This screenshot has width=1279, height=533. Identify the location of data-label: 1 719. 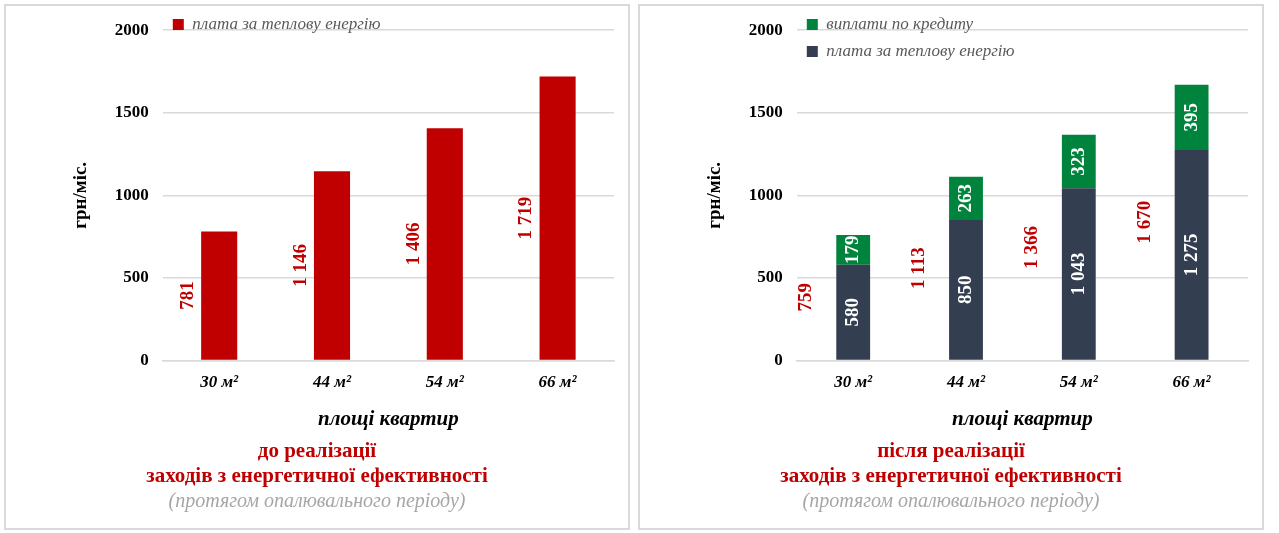
(525, 218).